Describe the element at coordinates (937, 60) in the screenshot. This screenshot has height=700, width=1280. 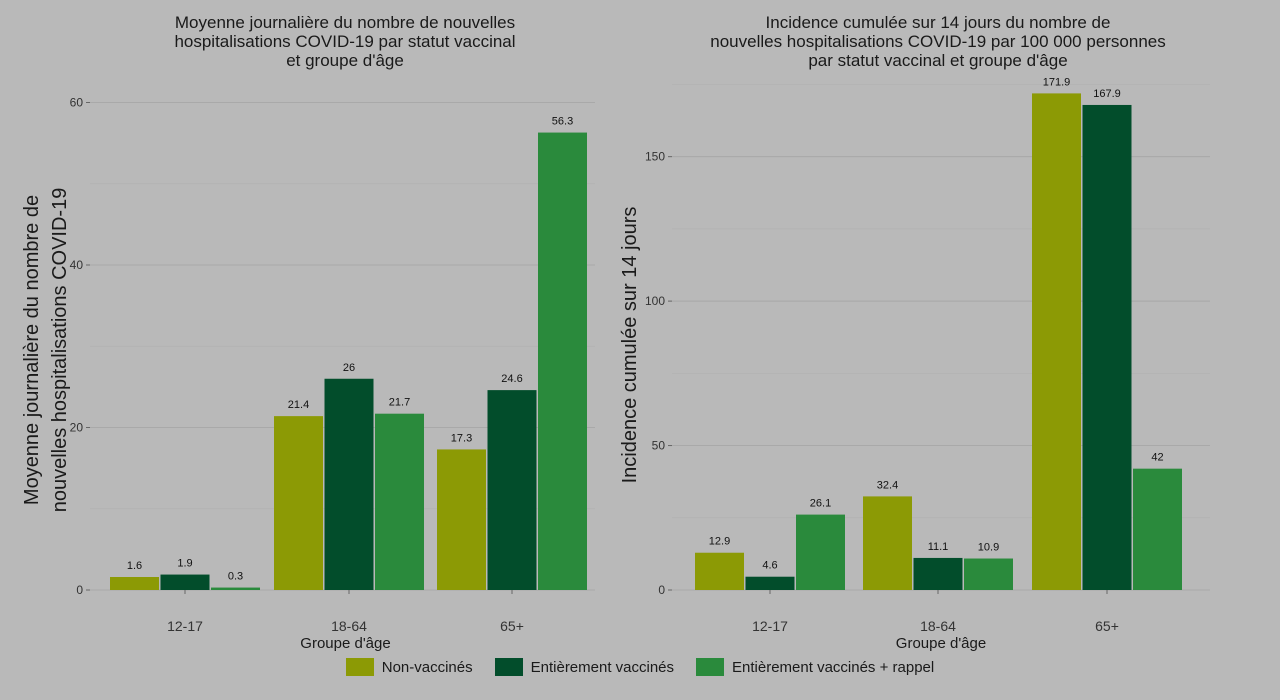
I see `chart-1-title-line-2: par statut vaccinal et groupe d'âge` at that location.